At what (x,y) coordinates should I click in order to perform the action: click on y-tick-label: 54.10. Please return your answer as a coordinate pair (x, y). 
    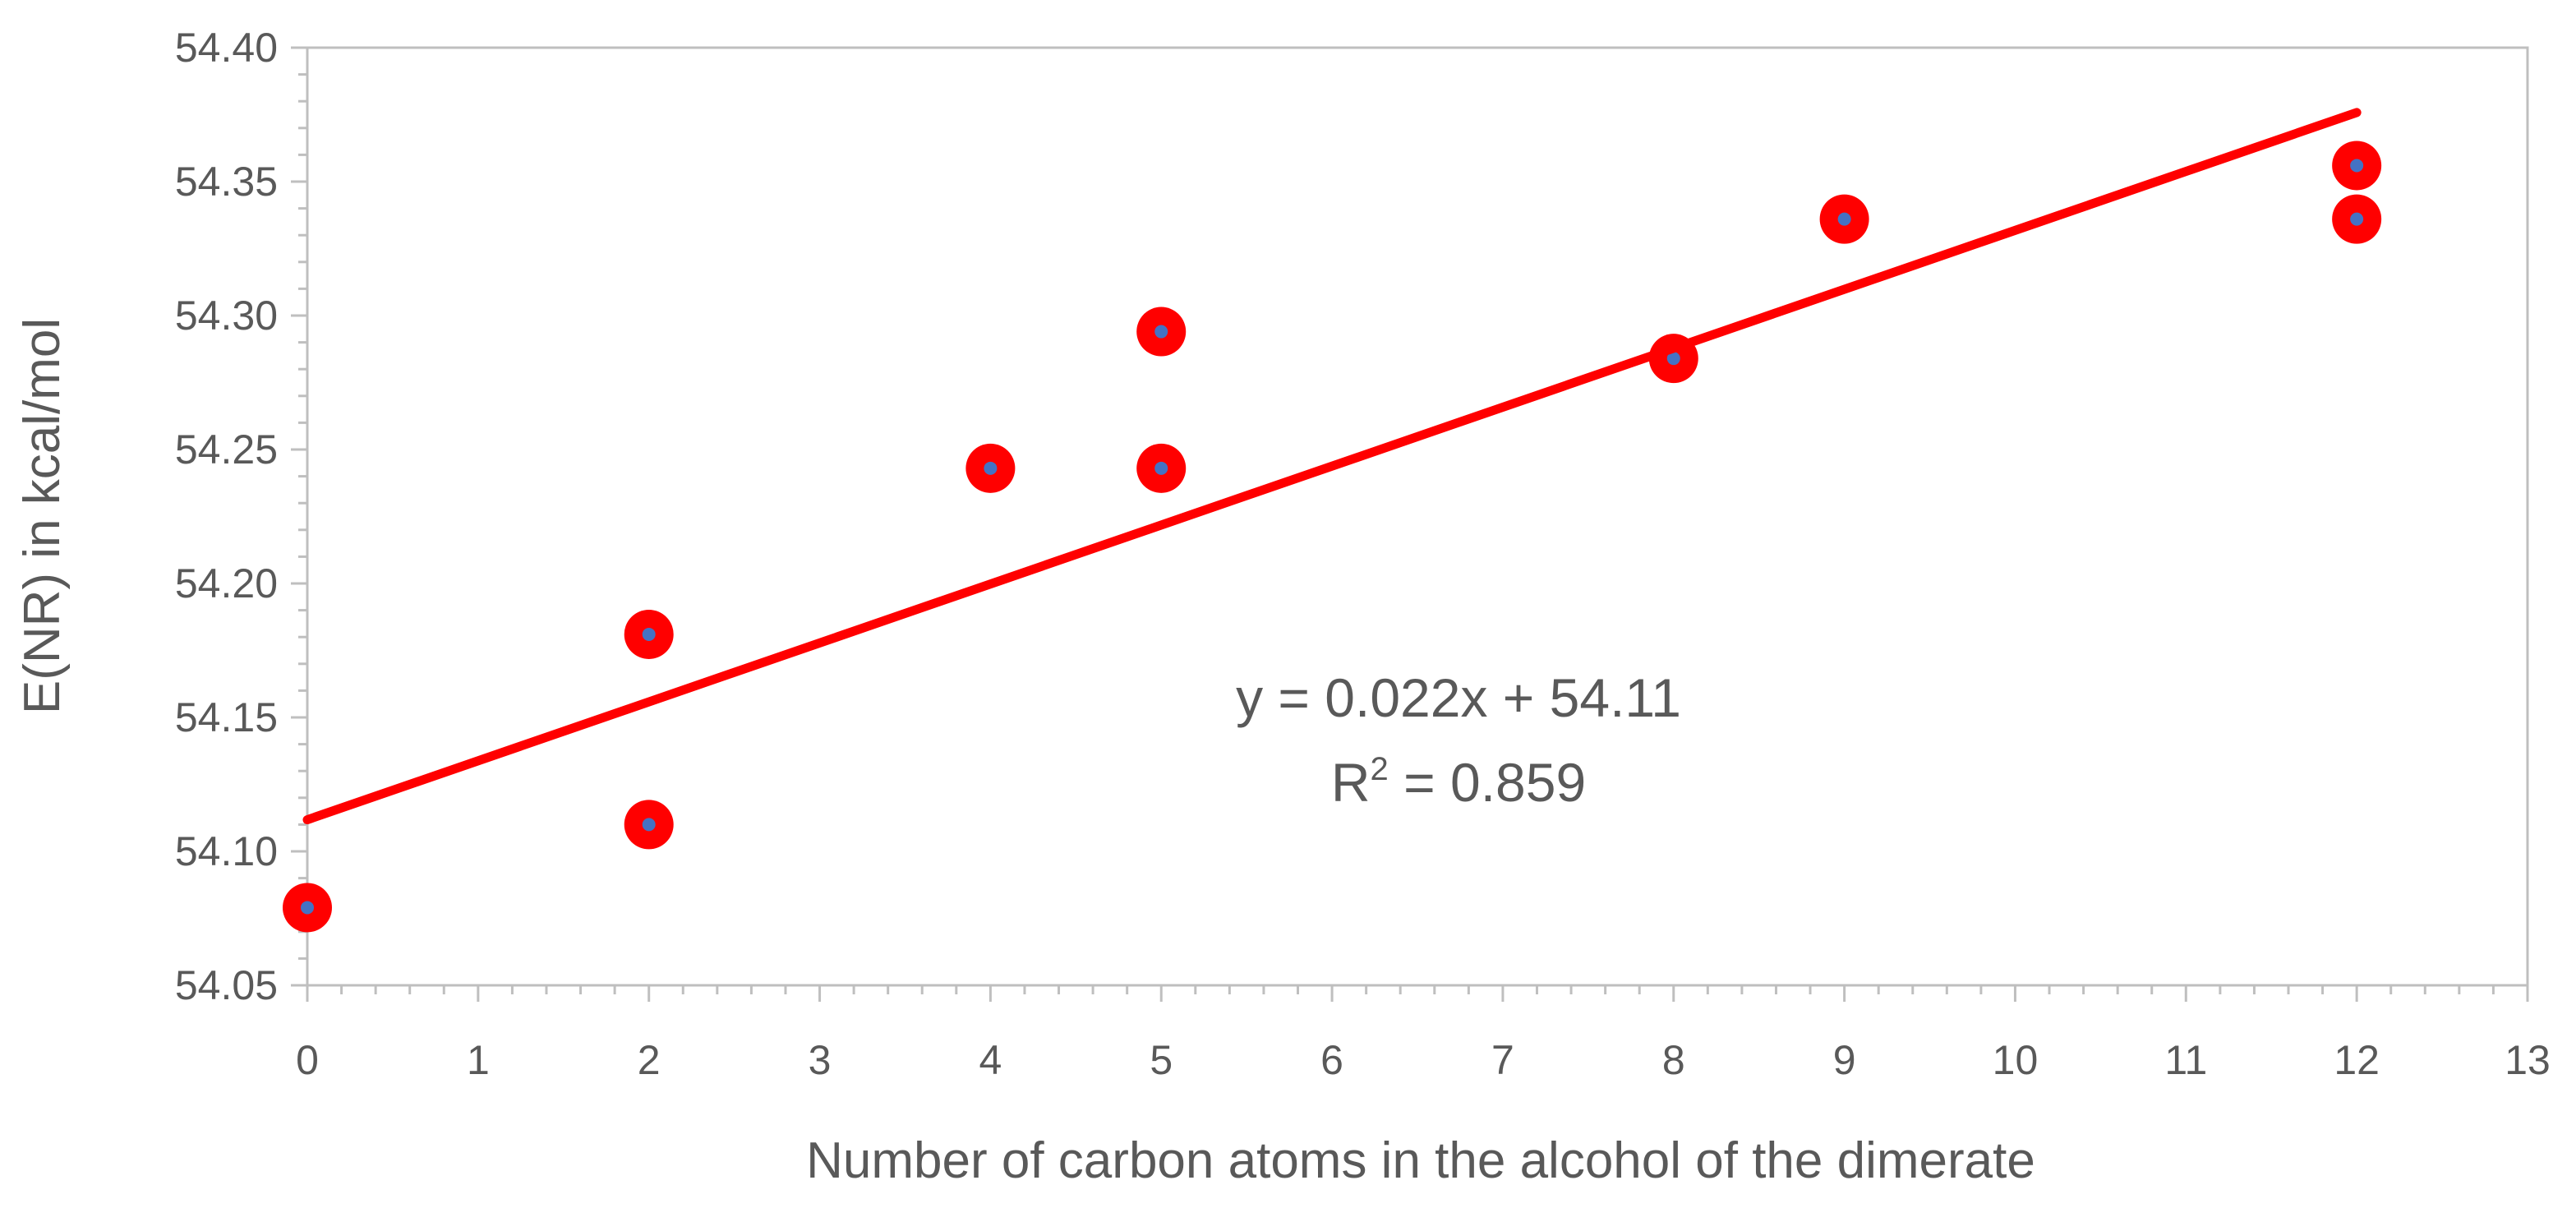
    Looking at the image, I should click on (226, 851).